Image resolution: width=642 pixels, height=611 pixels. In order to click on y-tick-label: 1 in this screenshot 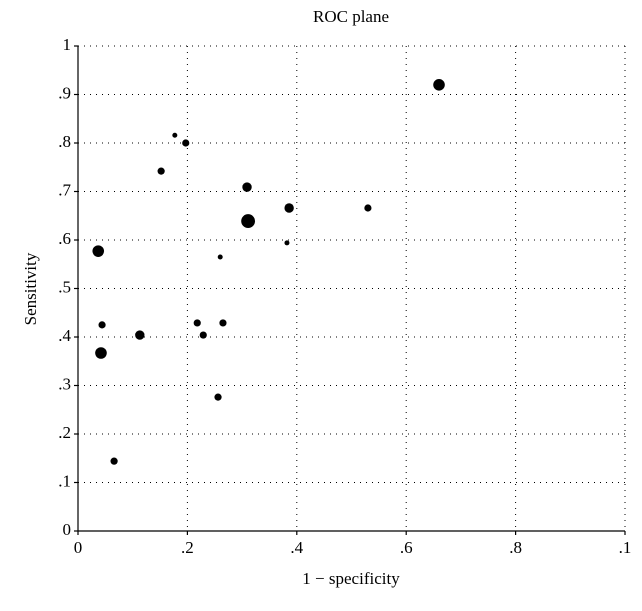, I will do `click(67, 44)`.